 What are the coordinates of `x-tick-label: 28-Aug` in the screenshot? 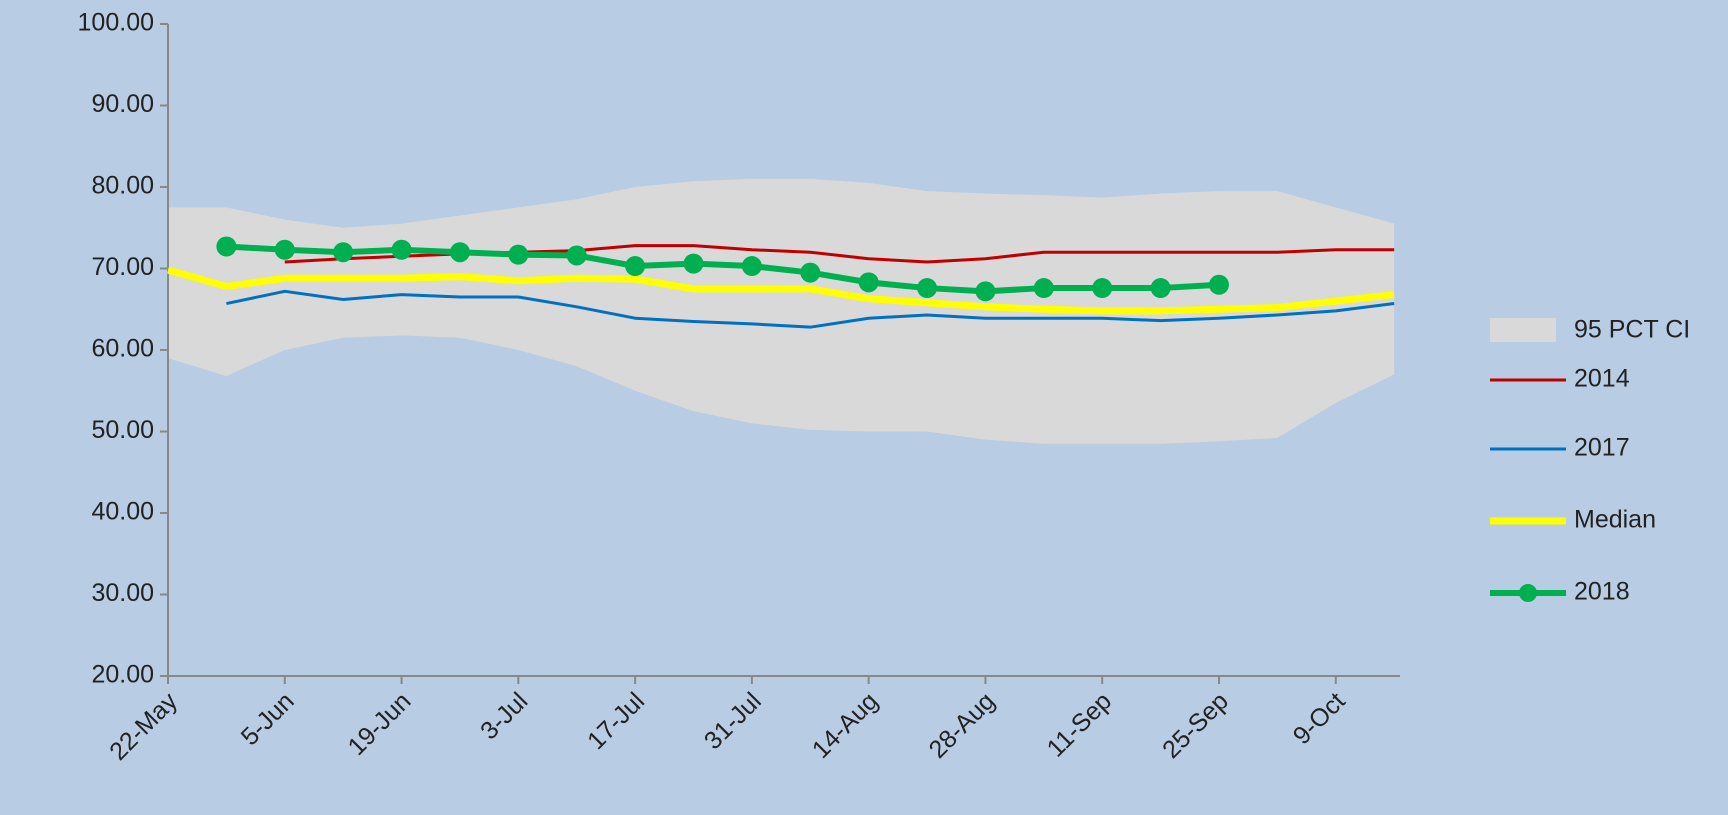 It's located at (962, 725).